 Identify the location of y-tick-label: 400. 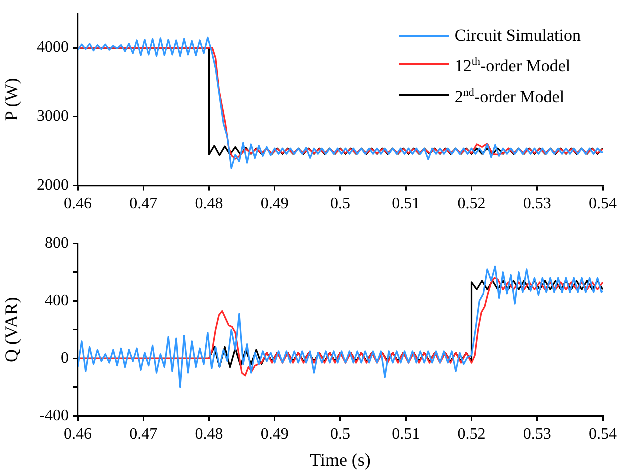
(57, 301).